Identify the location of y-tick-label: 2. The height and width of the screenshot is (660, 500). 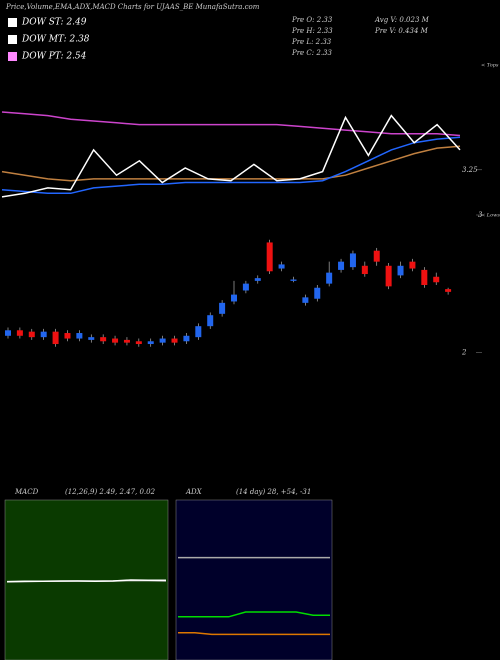
(464, 352).